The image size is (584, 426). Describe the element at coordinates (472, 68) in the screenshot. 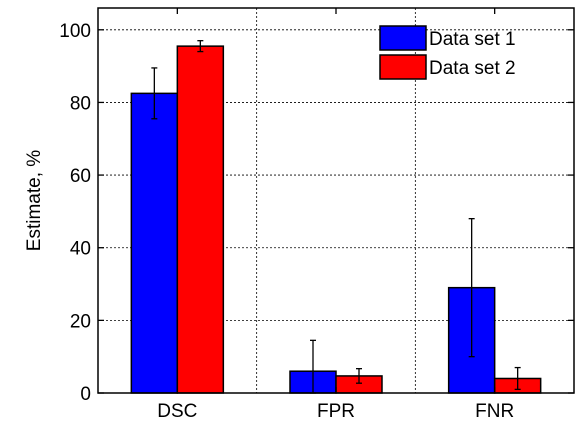

I see `legend-label-series-2: Data set 2` at that location.